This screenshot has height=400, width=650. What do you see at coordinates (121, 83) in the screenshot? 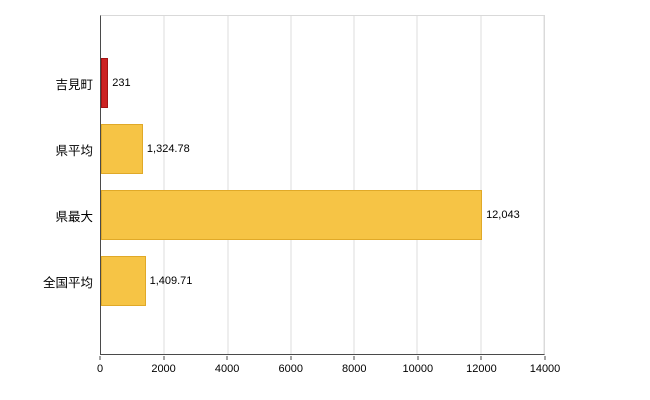
I see `value-label: 231` at bounding box center [121, 83].